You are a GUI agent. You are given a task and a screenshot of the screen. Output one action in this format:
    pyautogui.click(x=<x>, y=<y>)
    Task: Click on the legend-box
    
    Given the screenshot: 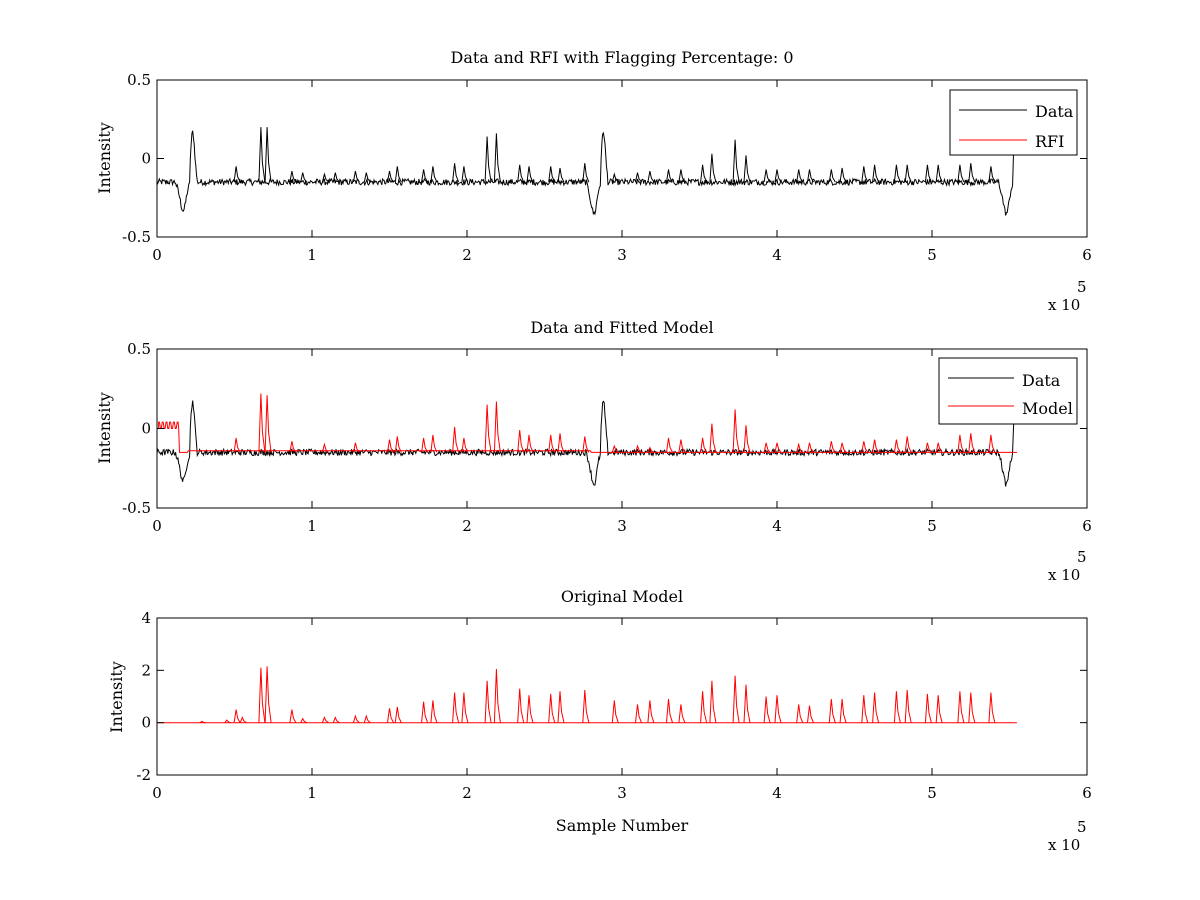 What is the action you would take?
    pyautogui.click(x=1013, y=122)
    